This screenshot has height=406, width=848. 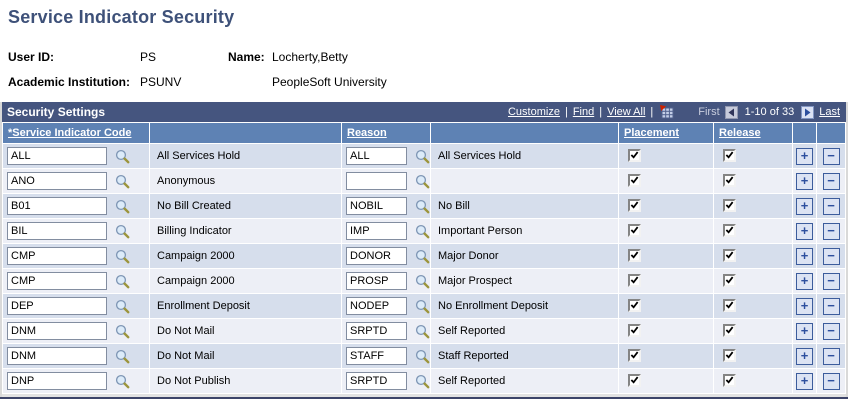 I want to click on right-arrow-icon, so click(x=808, y=112).